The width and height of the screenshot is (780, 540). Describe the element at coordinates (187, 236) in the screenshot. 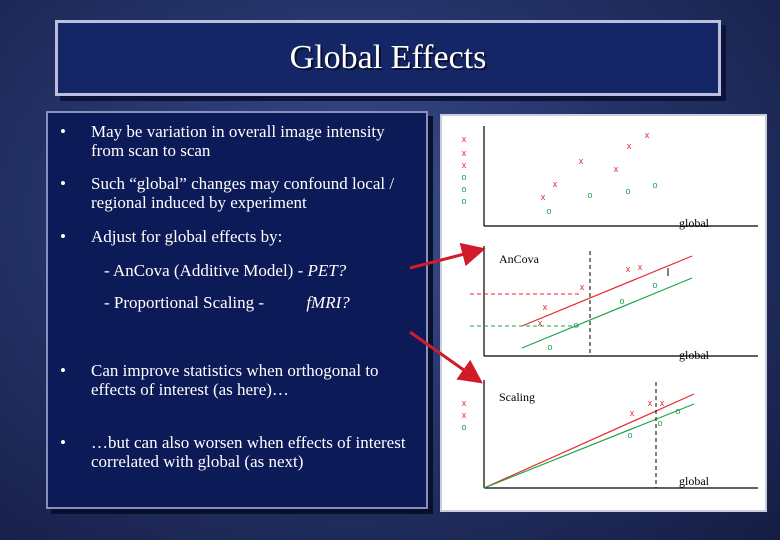

I see `bullet-text: Adjust for global effects by:` at that location.